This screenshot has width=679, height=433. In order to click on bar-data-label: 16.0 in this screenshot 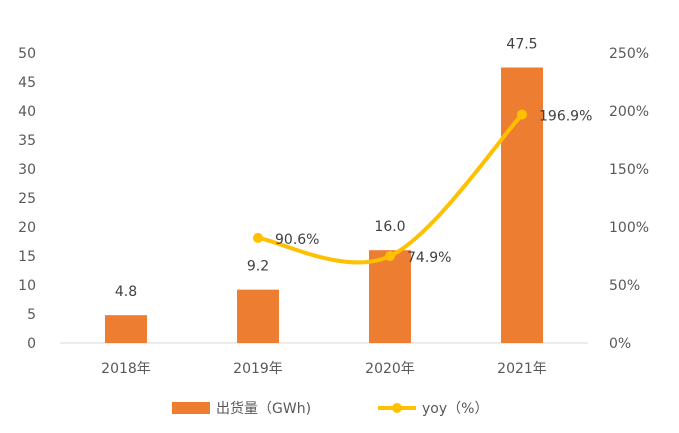, I will do `click(389, 227)`.